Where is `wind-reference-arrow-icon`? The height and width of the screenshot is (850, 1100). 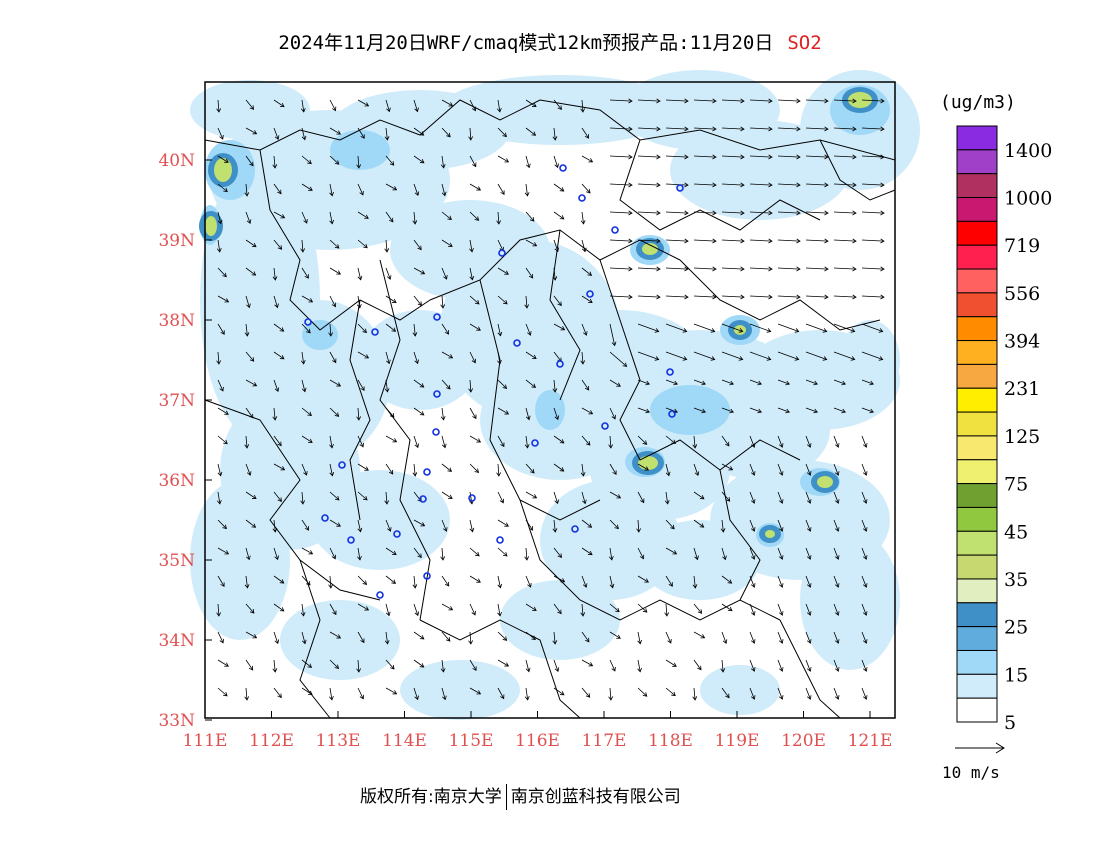 wind-reference-arrow-icon is located at coordinates (980, 748).